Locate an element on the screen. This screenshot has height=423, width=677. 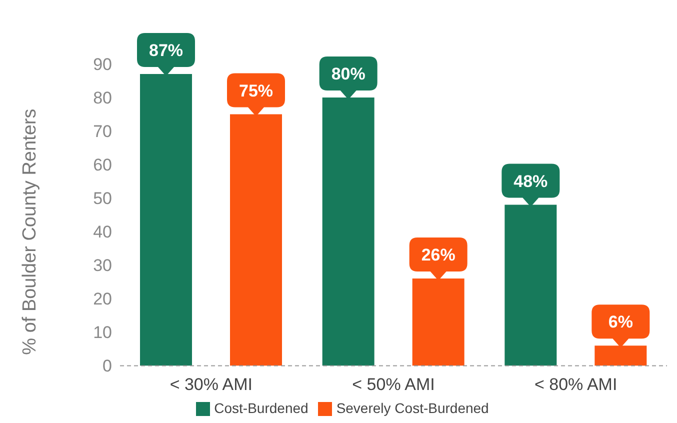
y-tick-label: 80 is located at coordinates (102, 98).